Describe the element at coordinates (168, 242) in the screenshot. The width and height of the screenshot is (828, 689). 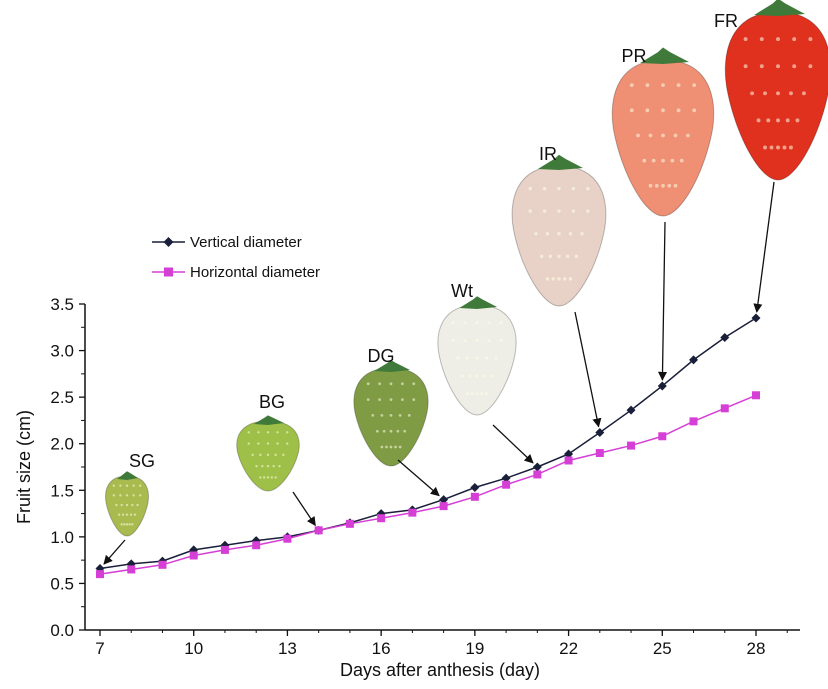
I see `legend-marker-vertical` at that location.